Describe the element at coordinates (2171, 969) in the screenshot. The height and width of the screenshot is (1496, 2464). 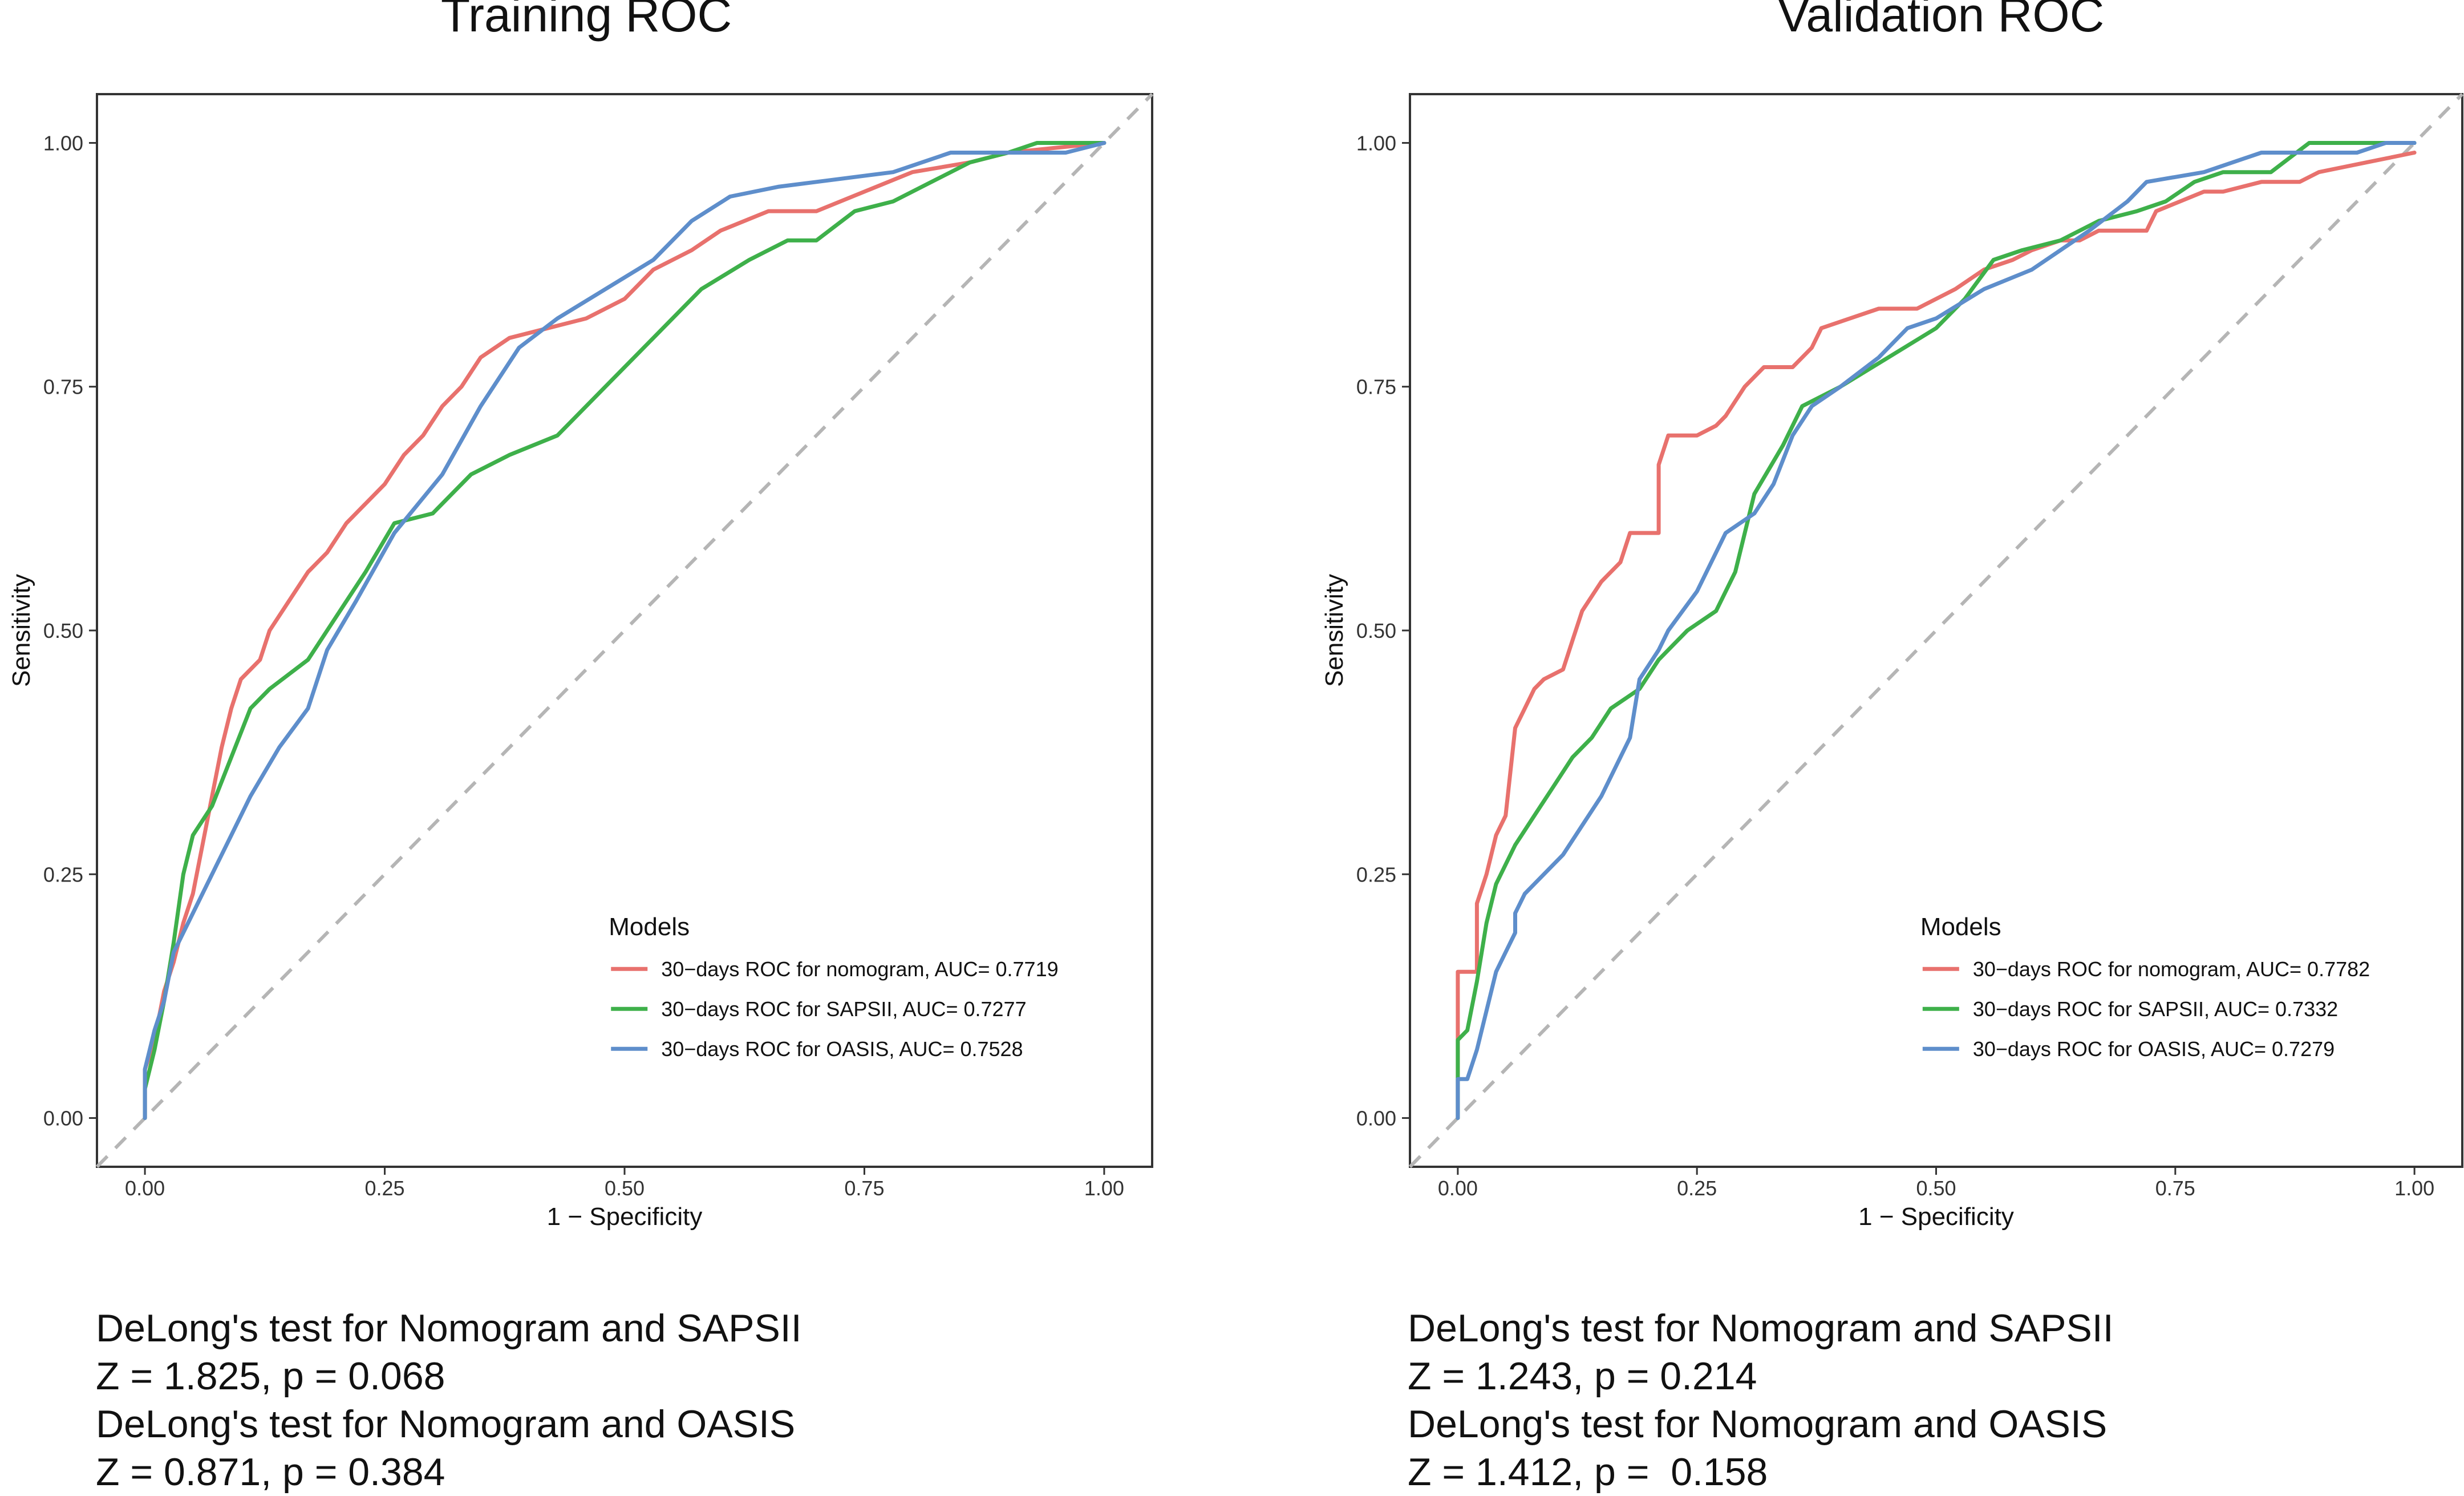
I see `legend-label-0: 30−days ROC for nomogram, AUC= 0.7782` at that location.